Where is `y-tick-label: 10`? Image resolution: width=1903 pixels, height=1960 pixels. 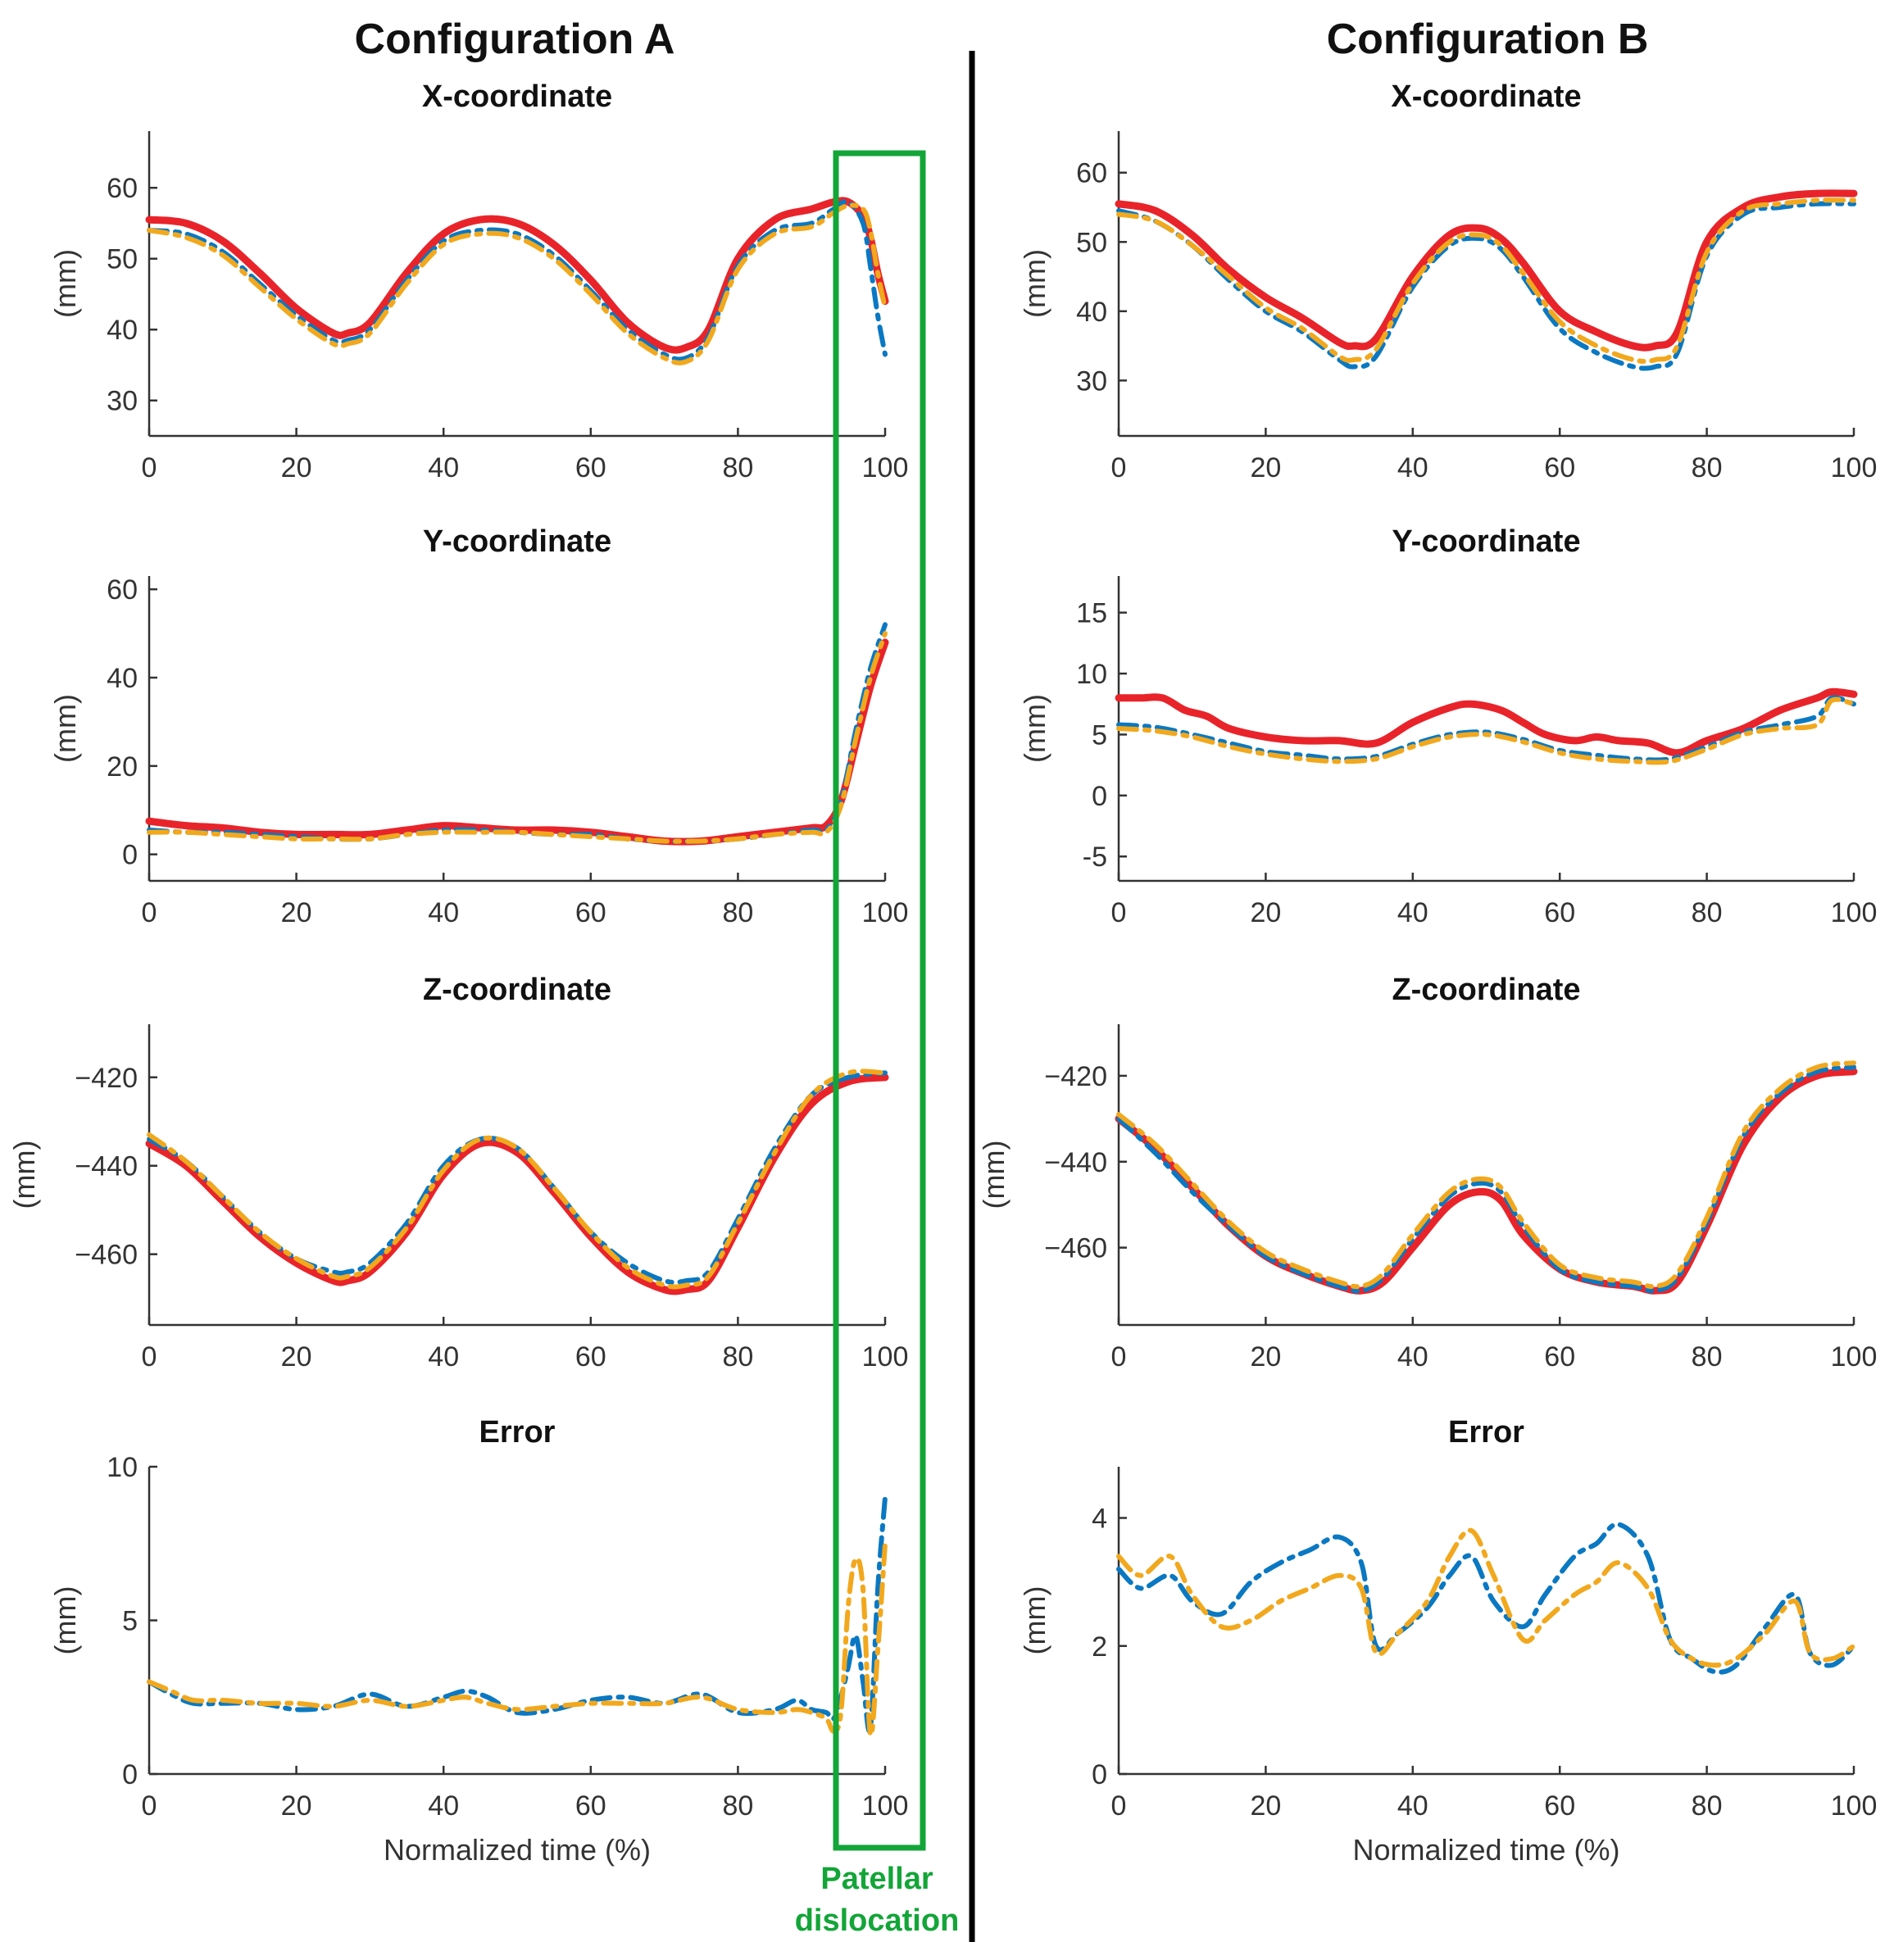
y-tick-label: 10 is located at coordinates (1091, 674).